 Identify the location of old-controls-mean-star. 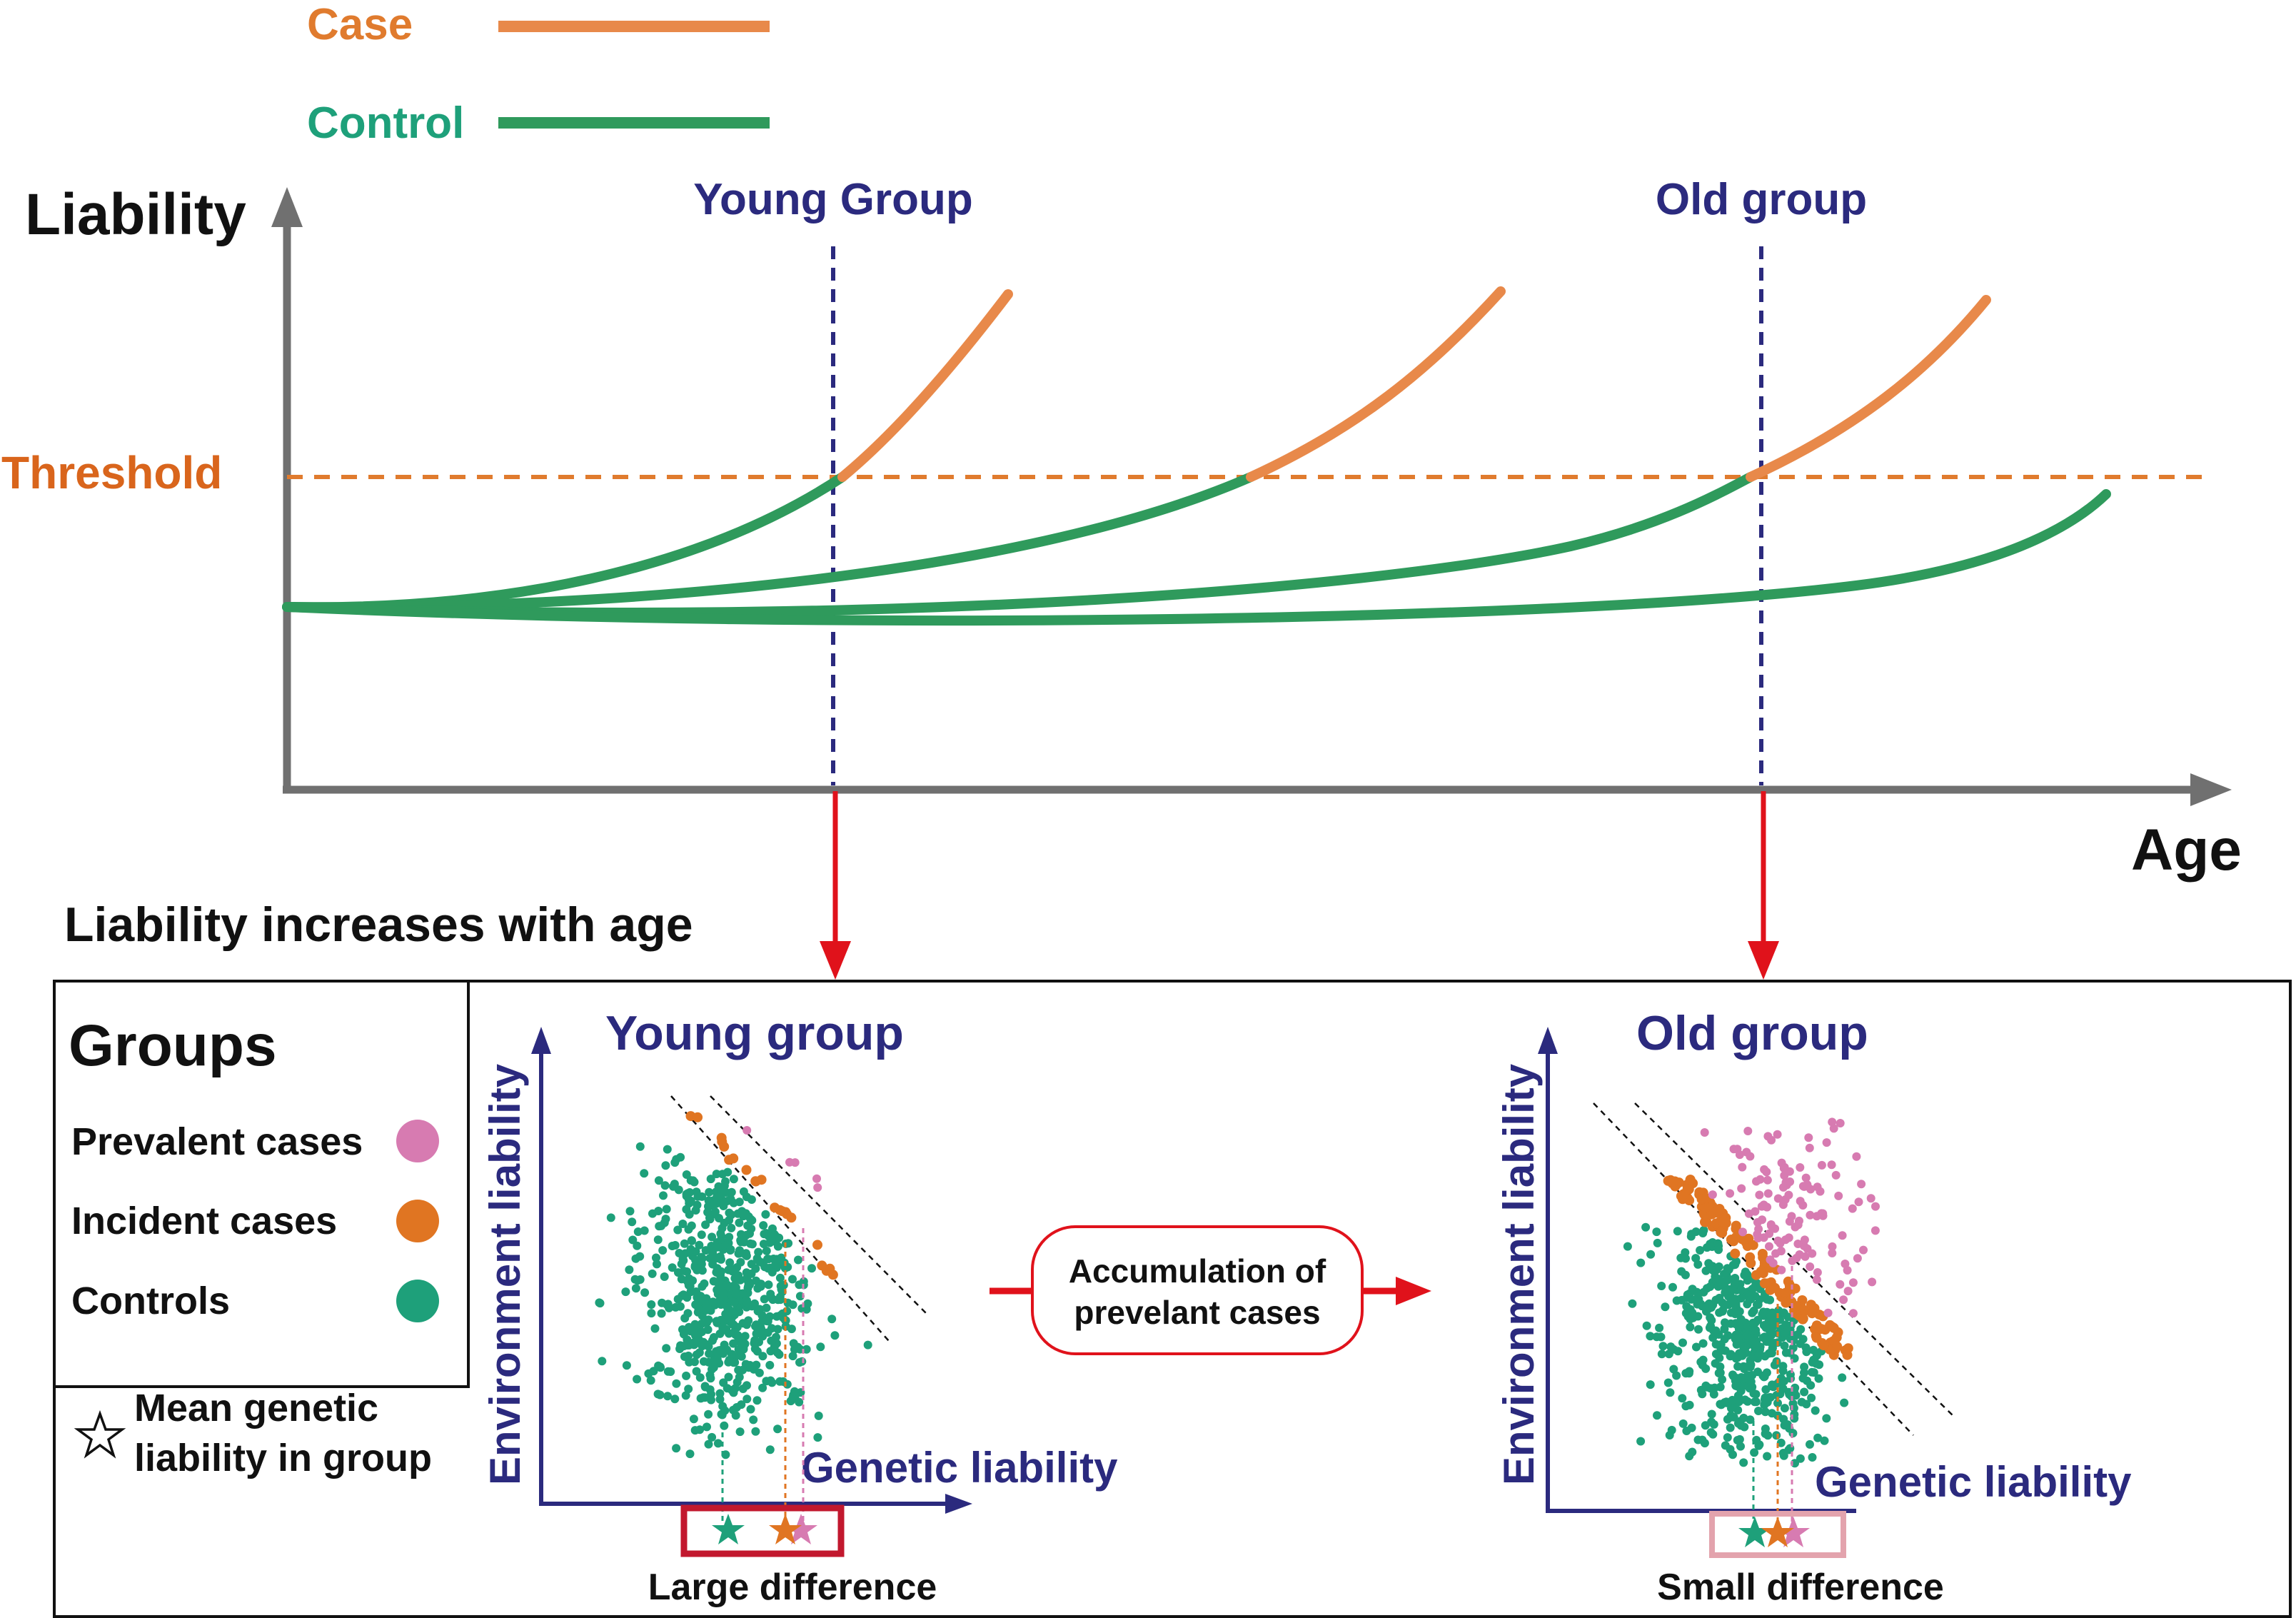
(1754, 1532).